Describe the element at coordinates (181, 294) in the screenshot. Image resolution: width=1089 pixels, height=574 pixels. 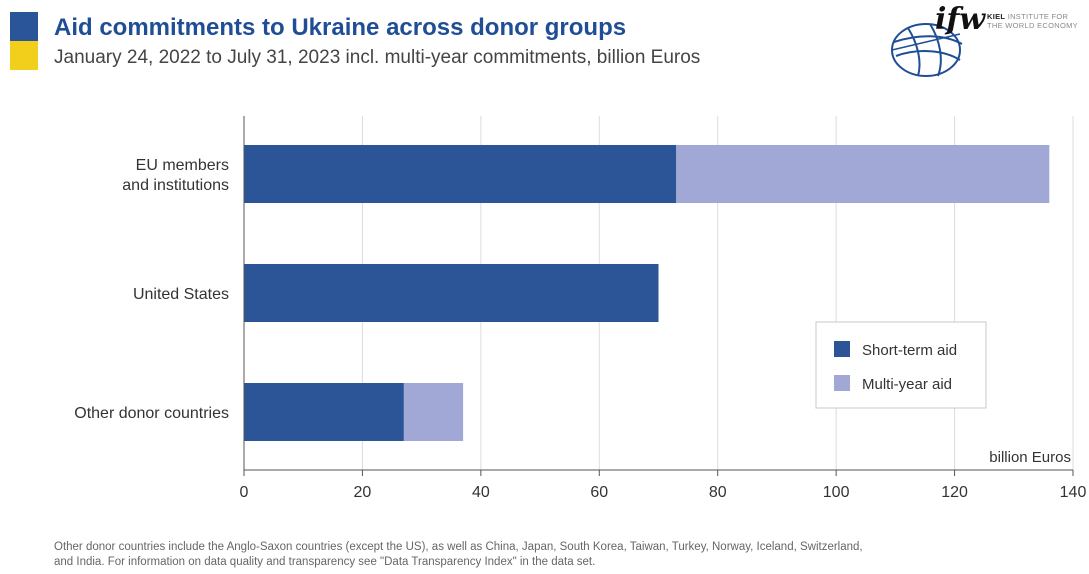
I see `category-label: United States` at that location.